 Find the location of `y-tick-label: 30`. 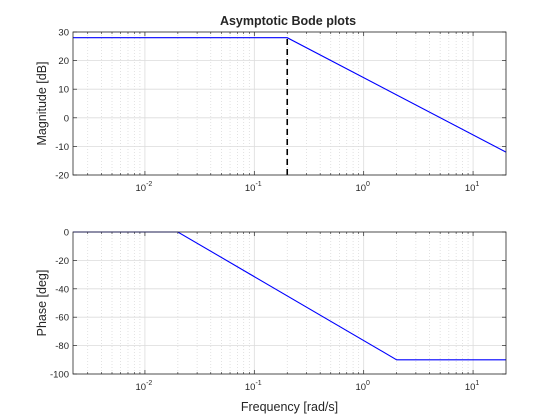

y-tick-label: 30 is located at coordinates (63, 33).